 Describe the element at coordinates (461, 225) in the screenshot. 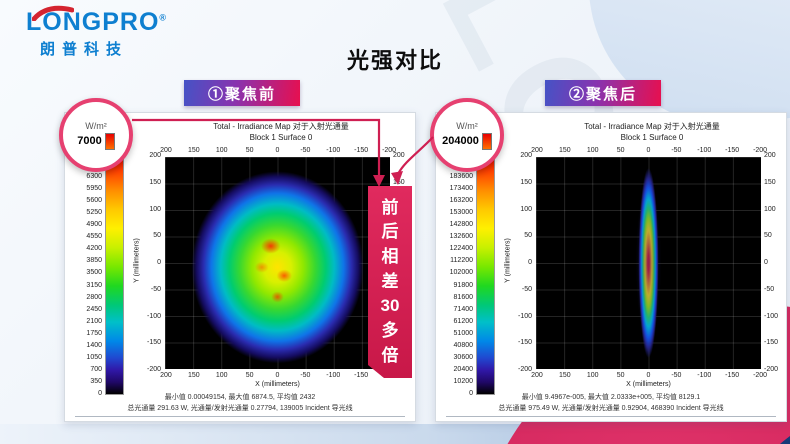

I see `cbar-tick: 142800` at that location.